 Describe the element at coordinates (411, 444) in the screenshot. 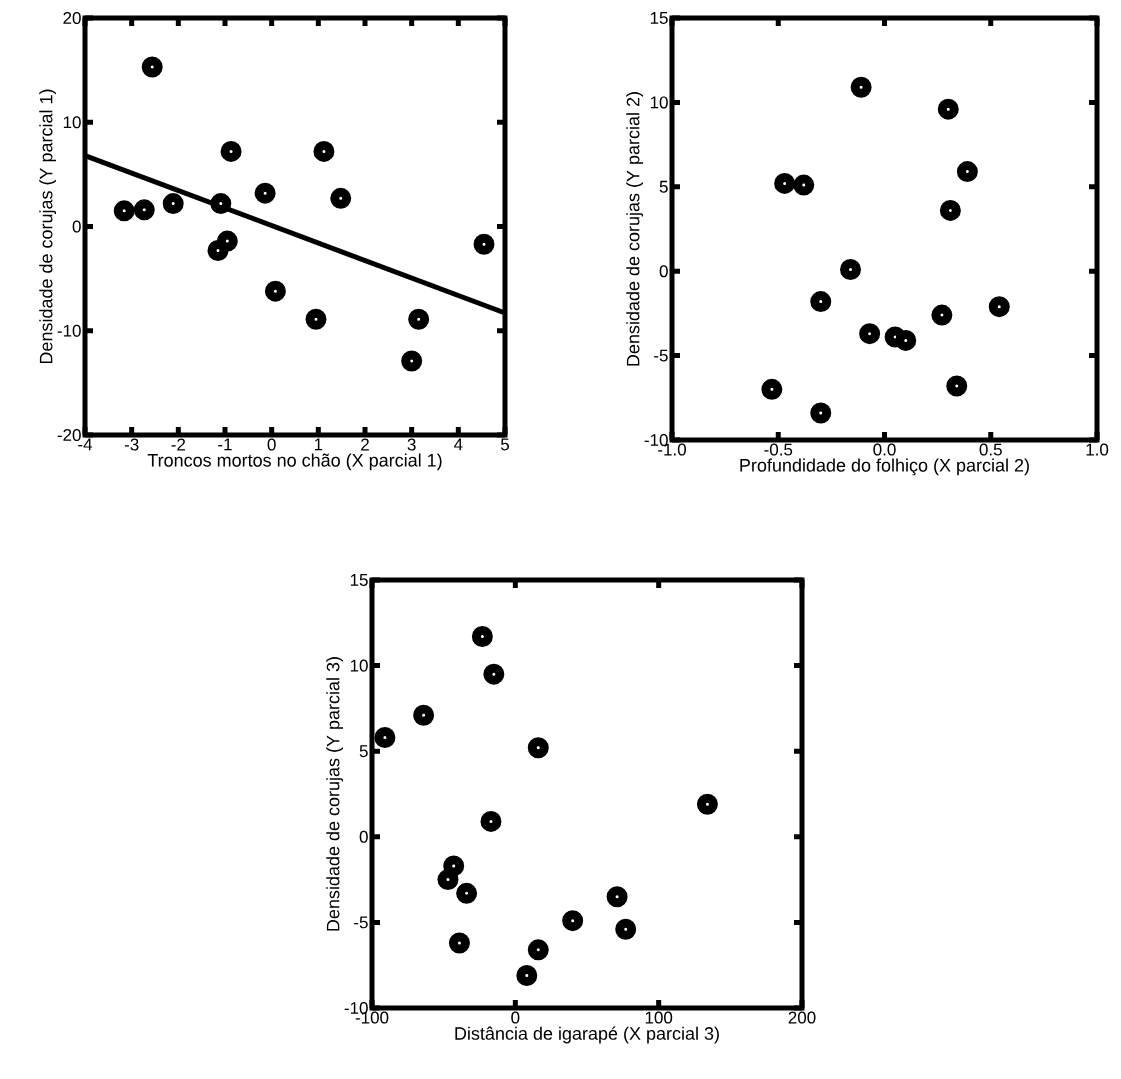

I see `x-tick-label: 3` at that location.